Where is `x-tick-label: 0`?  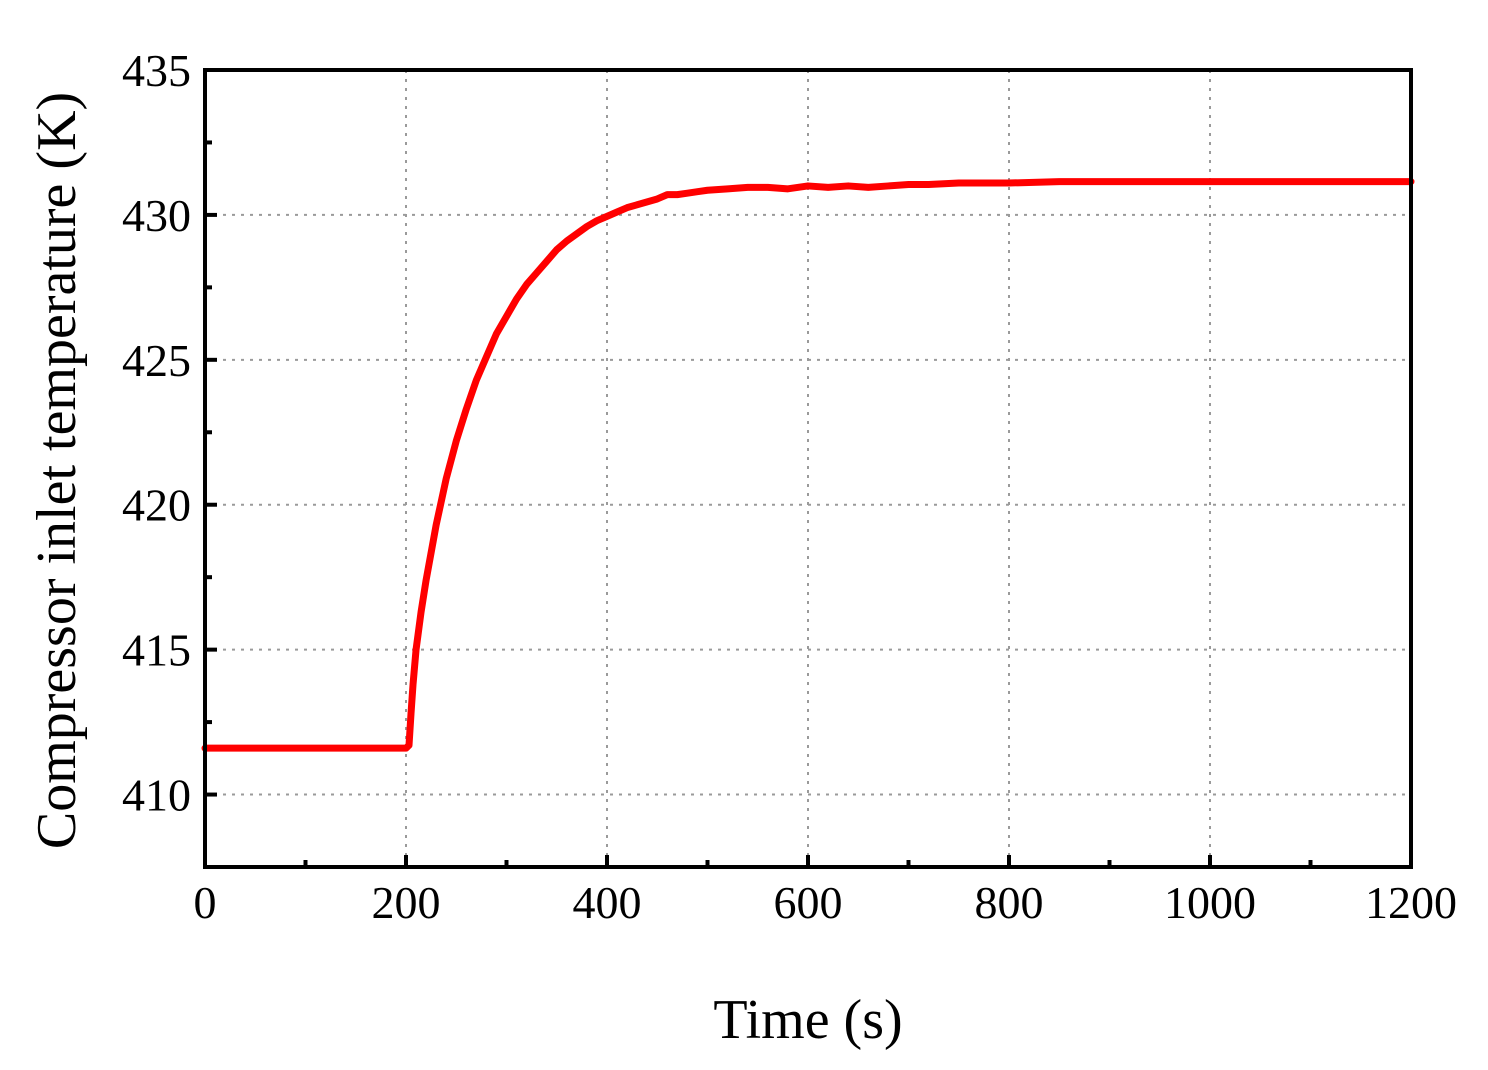
x-tick-label: 0 is located at coordinates (205, 902).